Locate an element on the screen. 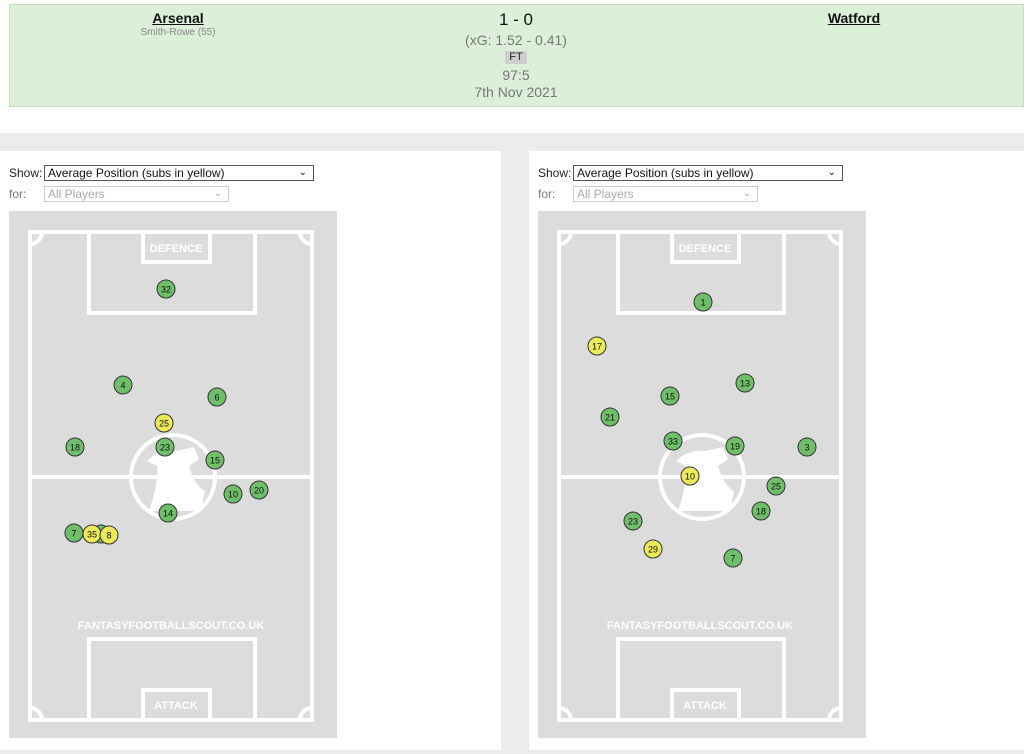 This screenshot has width=1024, height=754. gutter is located at coordinates (515, 452).